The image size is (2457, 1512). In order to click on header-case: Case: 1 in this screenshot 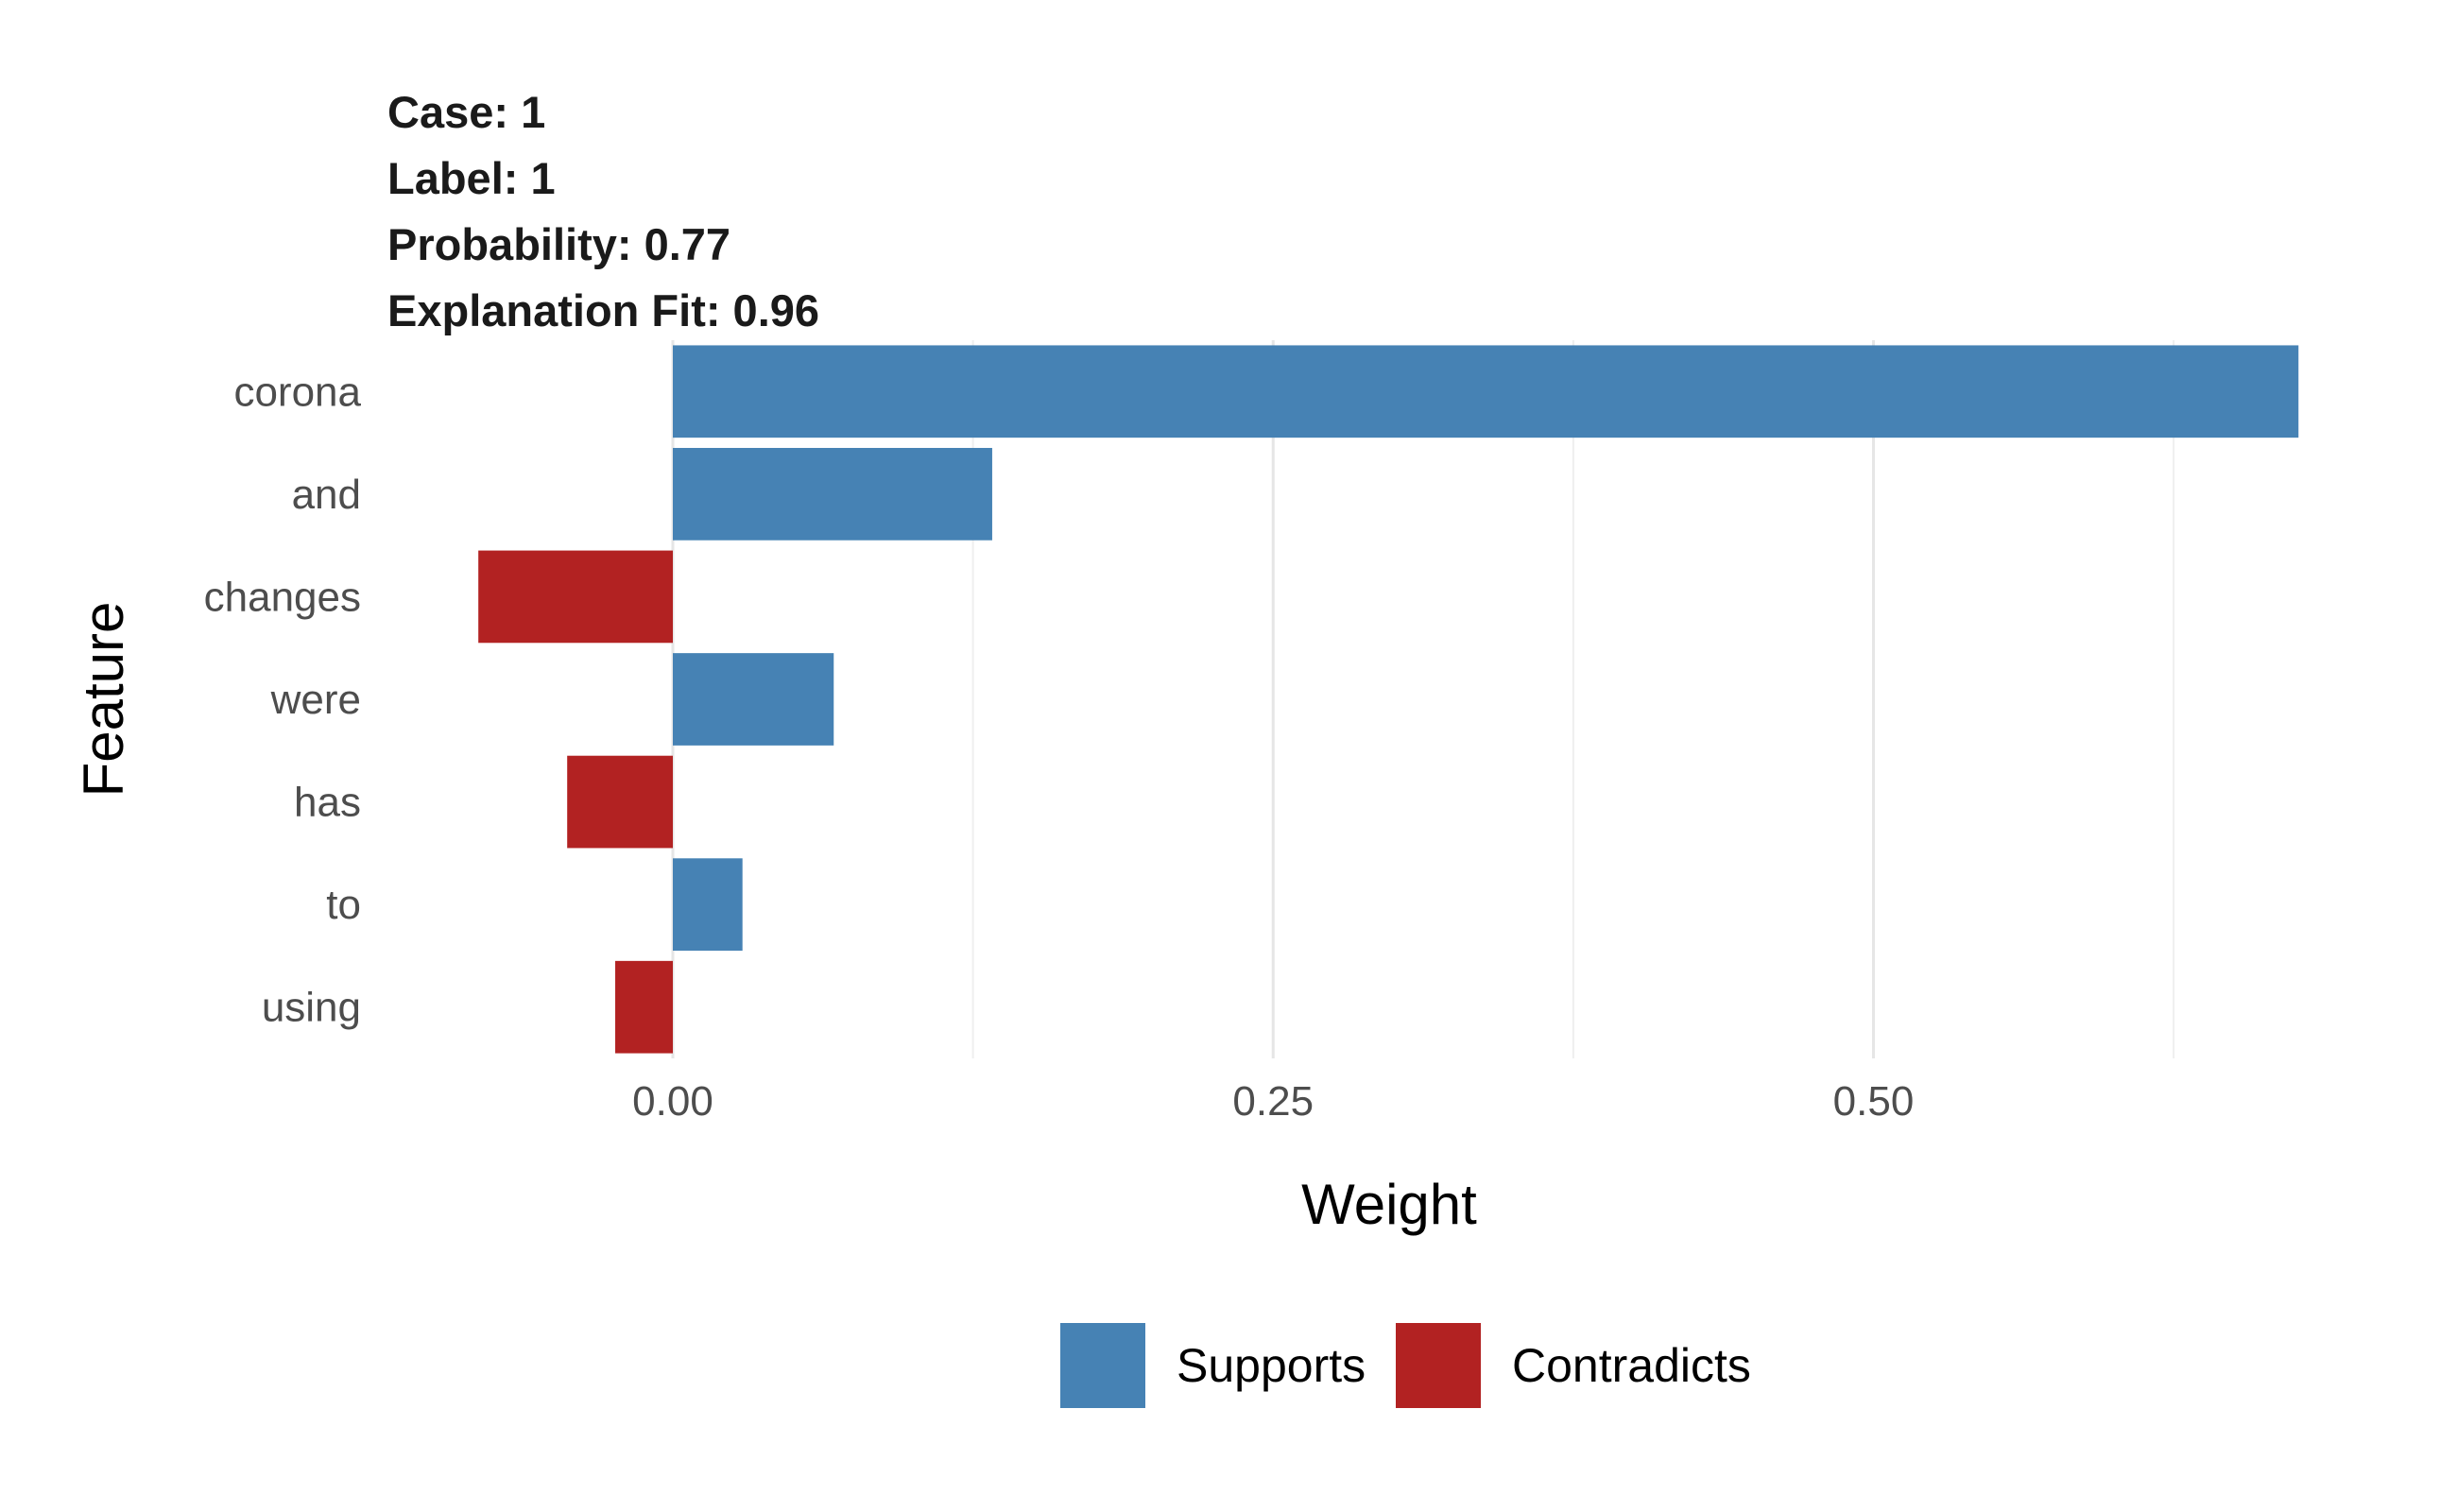, I will do `click(466, 112)`.